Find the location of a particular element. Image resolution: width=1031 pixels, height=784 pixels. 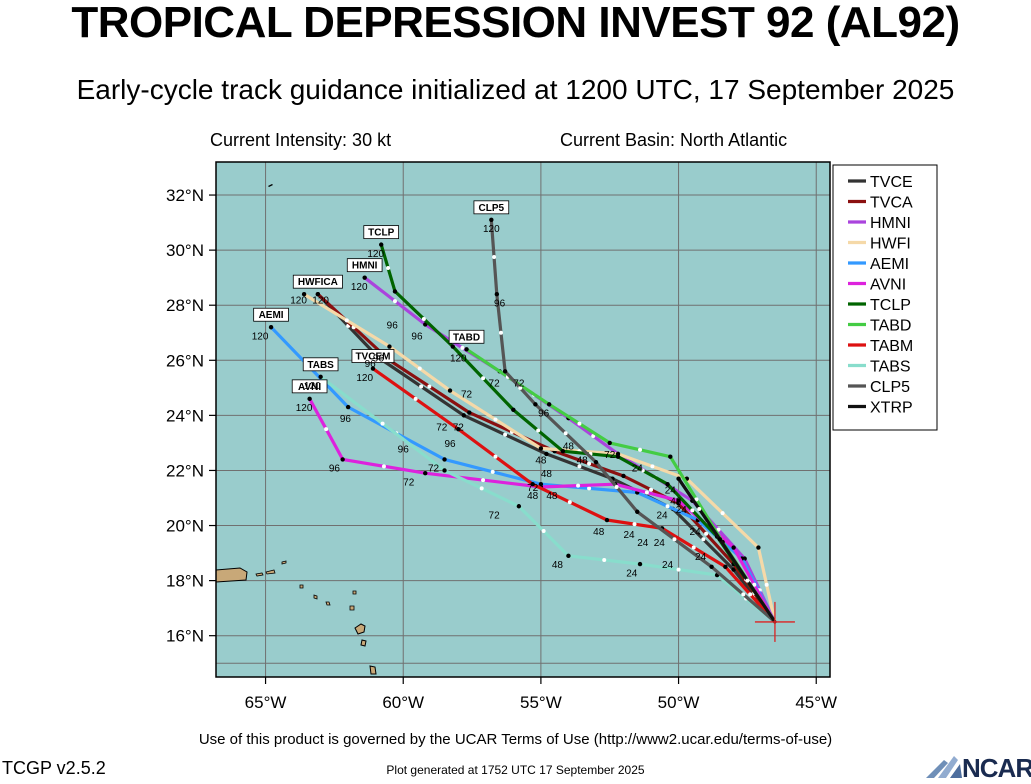

model-label: HMNI is located at coordinates (365, 266).